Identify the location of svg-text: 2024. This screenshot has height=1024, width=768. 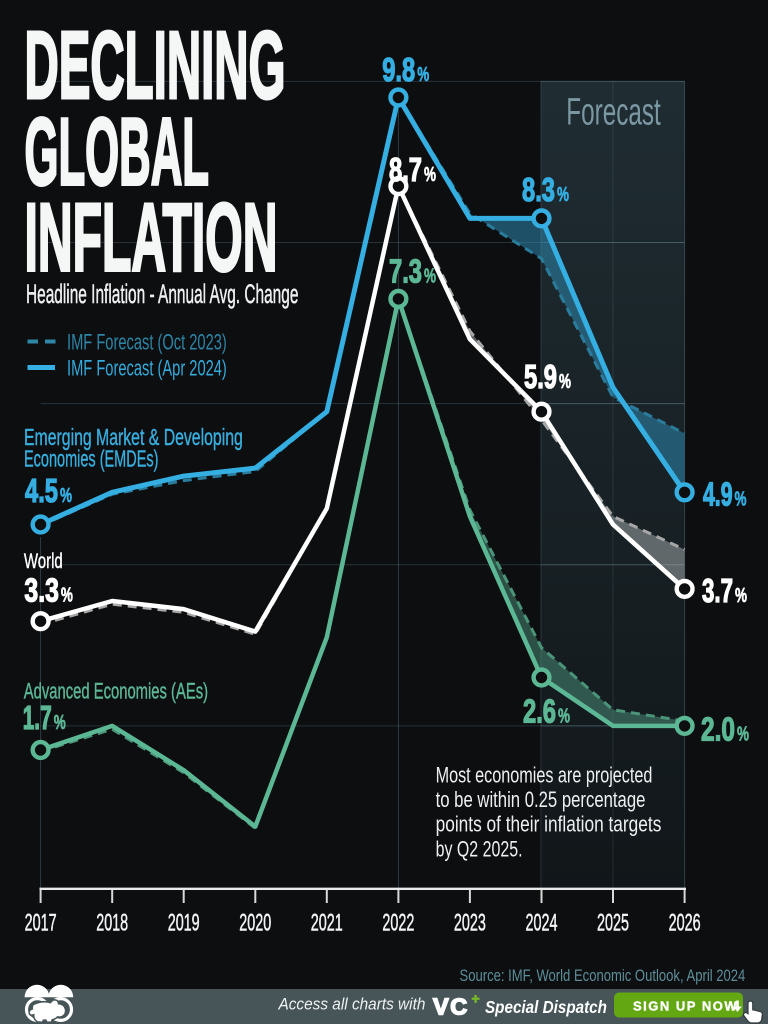
(542, 923).